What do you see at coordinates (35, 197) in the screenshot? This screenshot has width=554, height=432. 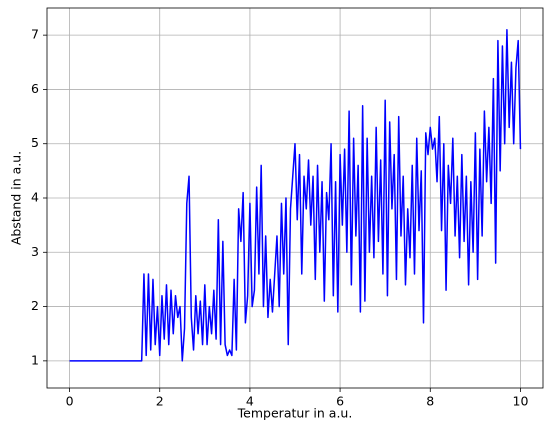 I see `y-tick-label: 4` at bounding box center [35, 197].